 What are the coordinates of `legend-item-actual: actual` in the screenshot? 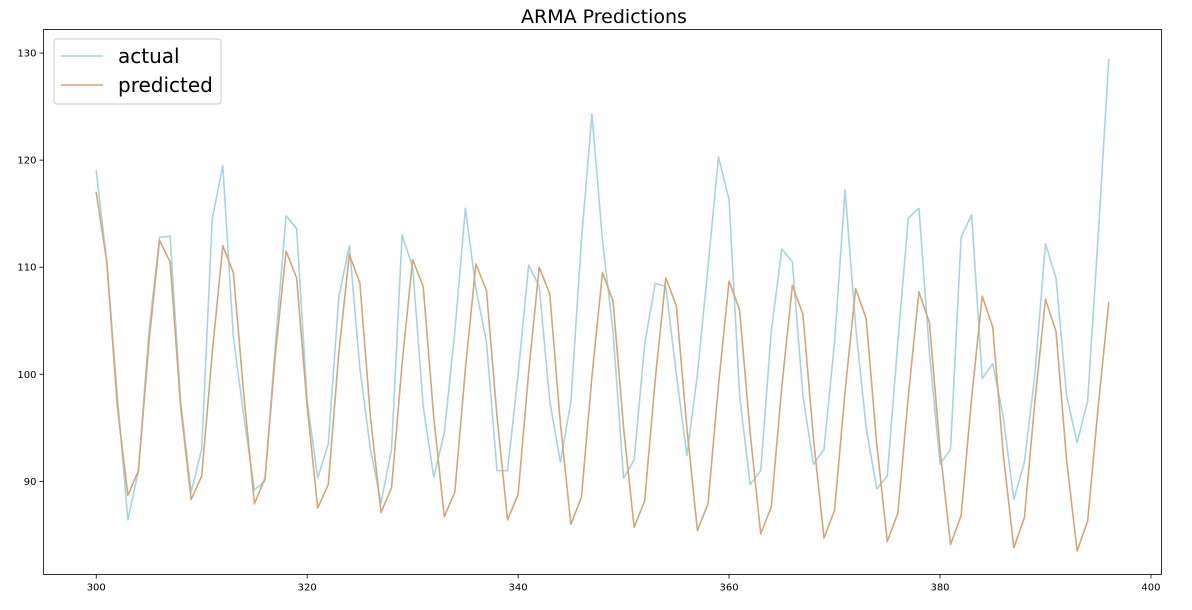 It's located at (120, 56).